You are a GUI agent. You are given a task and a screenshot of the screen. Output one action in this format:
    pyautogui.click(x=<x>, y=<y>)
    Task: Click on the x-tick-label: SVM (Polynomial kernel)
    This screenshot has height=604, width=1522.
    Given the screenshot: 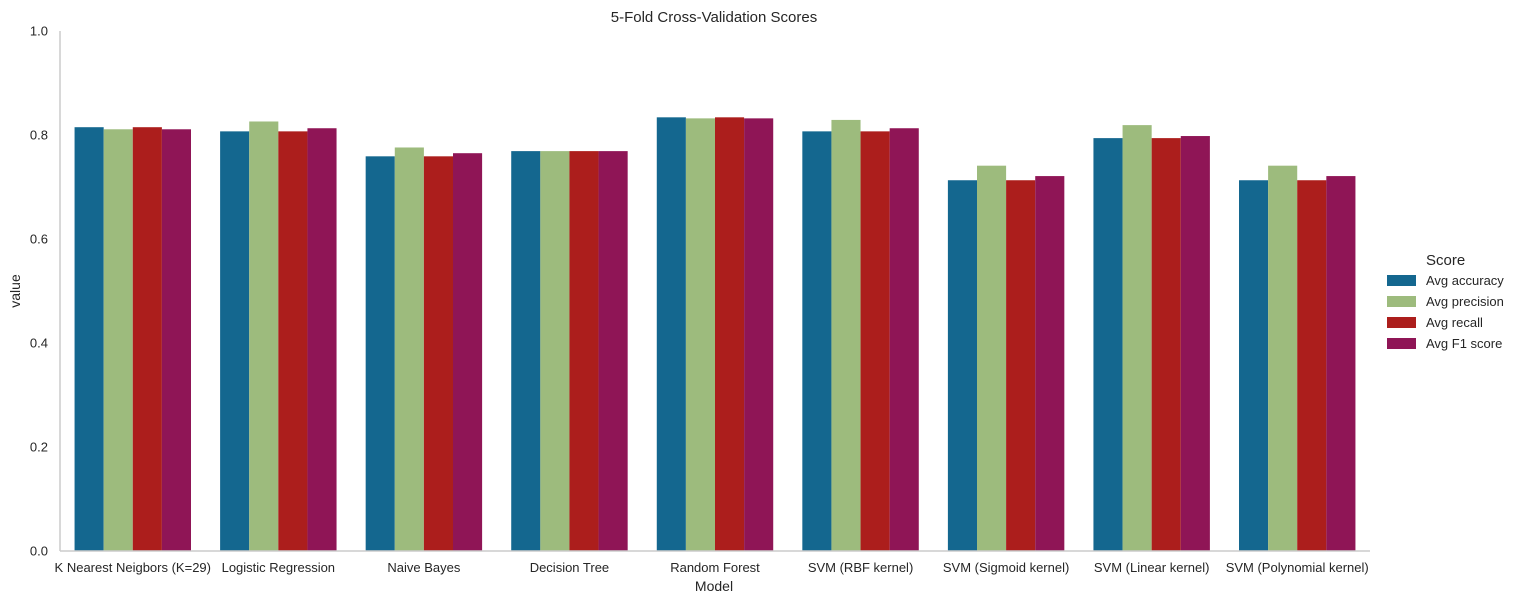 What is the action you would take?
    pyautogui.click(x=1297, y=567)
    